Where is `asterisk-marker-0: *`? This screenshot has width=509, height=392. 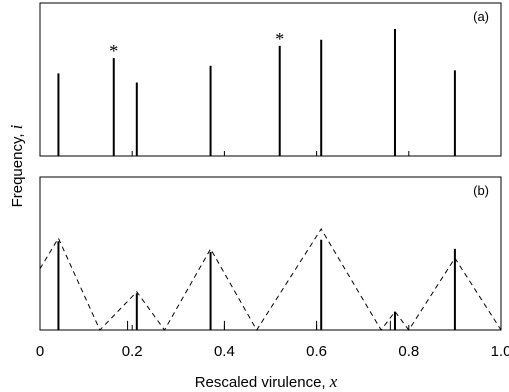
asterisk-marker-0: * is located at coordinates (113, 51).